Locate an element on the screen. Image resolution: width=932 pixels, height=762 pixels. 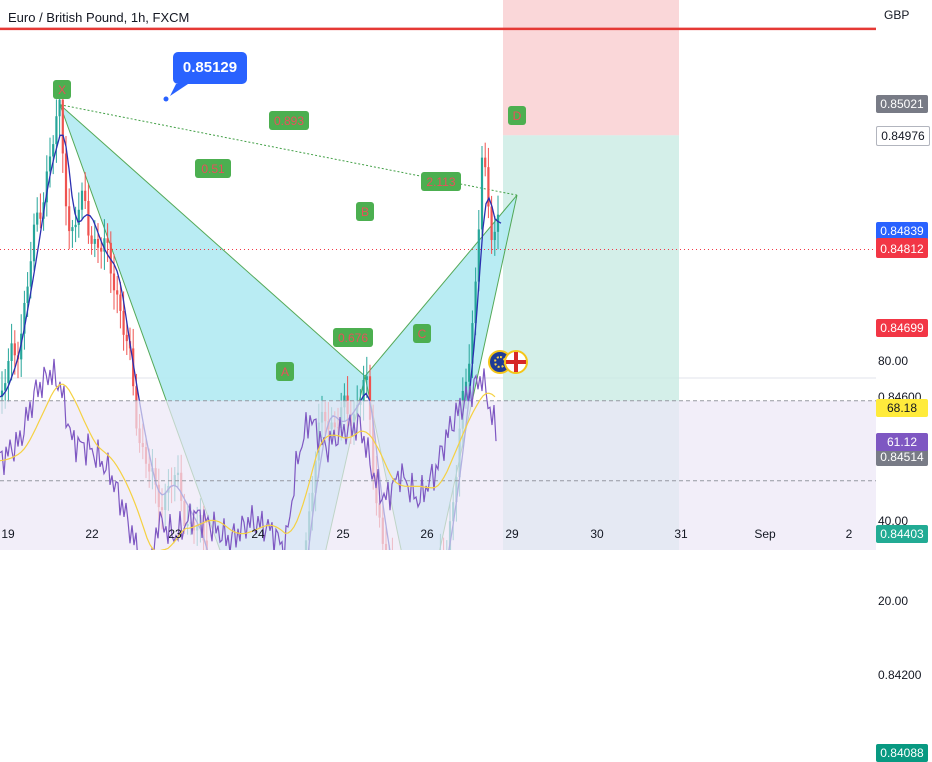
pattern-label-text: D is located at coordinates (517, 116).